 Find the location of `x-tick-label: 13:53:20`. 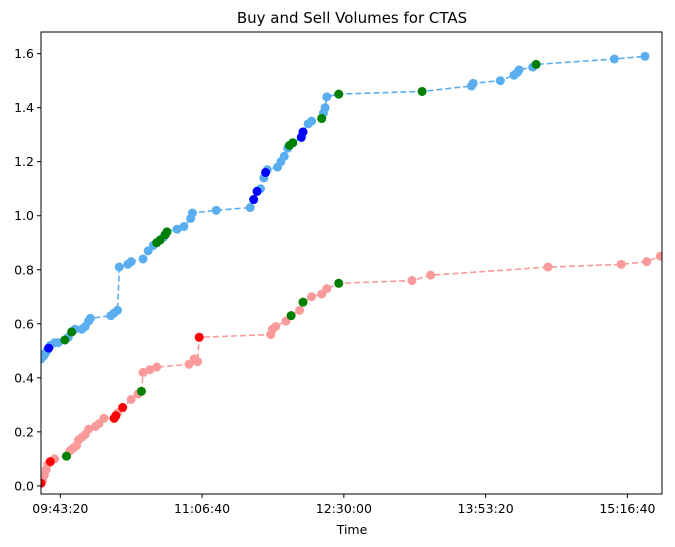

x-tick-label: 13:53:20 is located at coordinates (486, 508).